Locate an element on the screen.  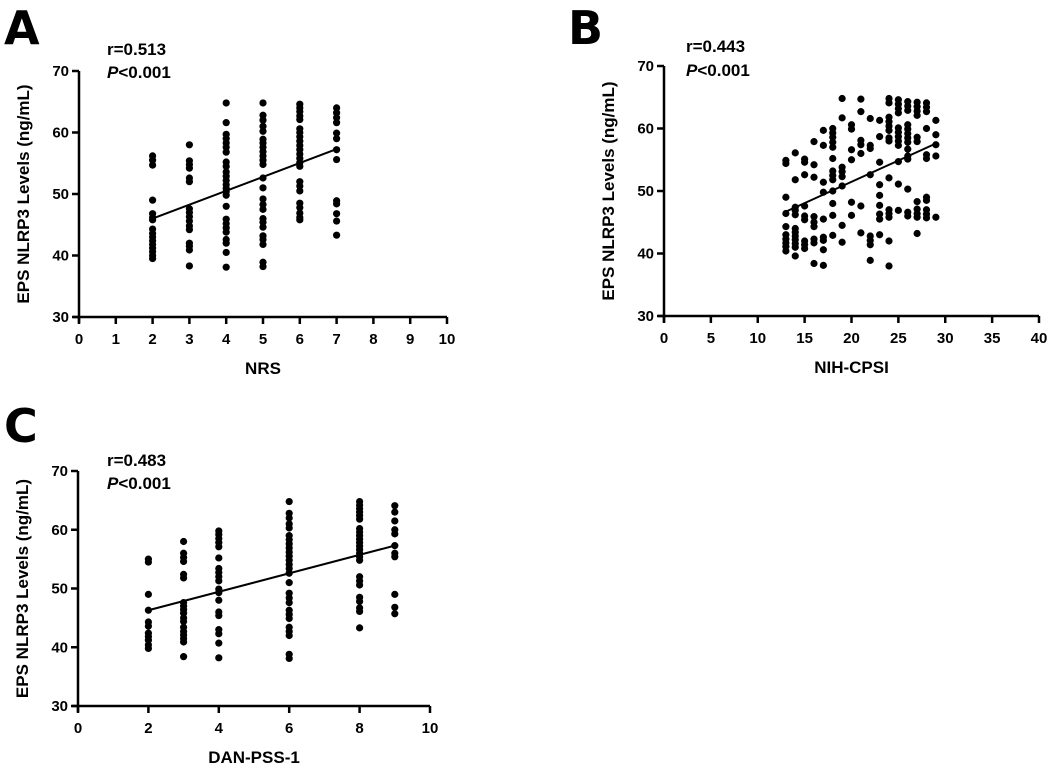
x-tick-label: 9 is located at coordinates (410, 339).